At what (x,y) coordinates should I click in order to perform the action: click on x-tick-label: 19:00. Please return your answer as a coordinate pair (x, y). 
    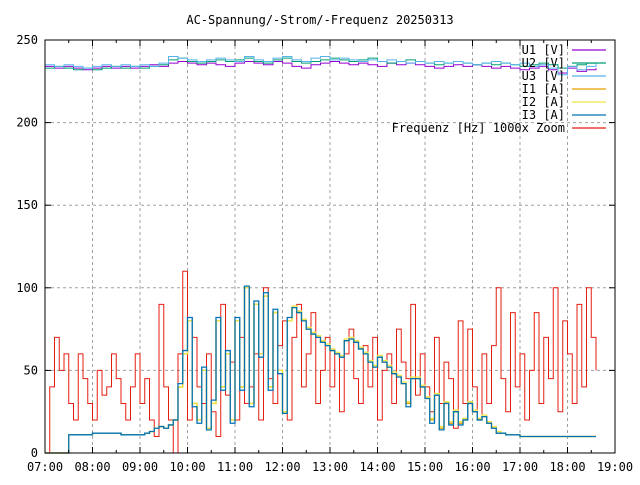
    Looking at the image, I should click on (615, 467).